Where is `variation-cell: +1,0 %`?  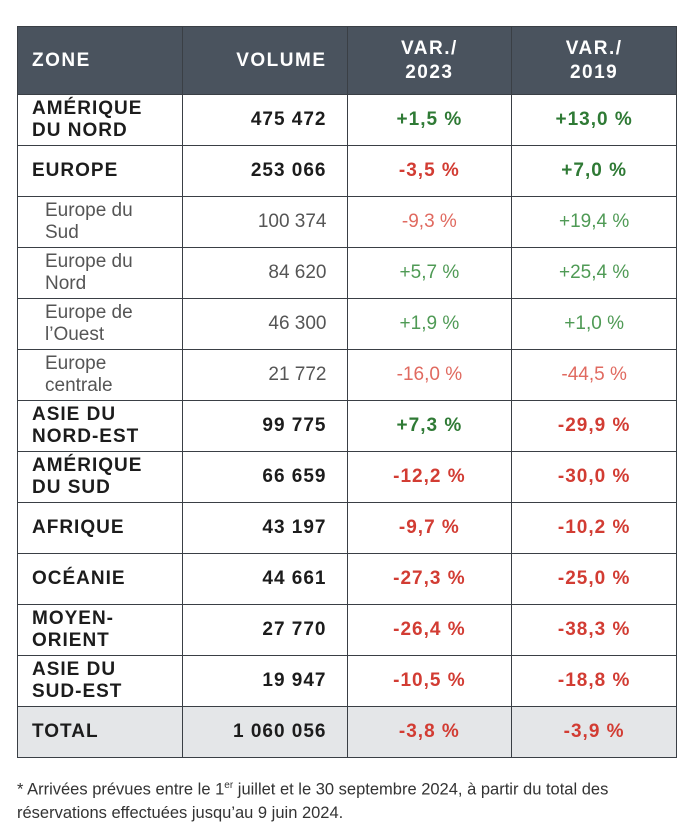 variation-cell: +1,0 % is located at coordinates (594, 324).